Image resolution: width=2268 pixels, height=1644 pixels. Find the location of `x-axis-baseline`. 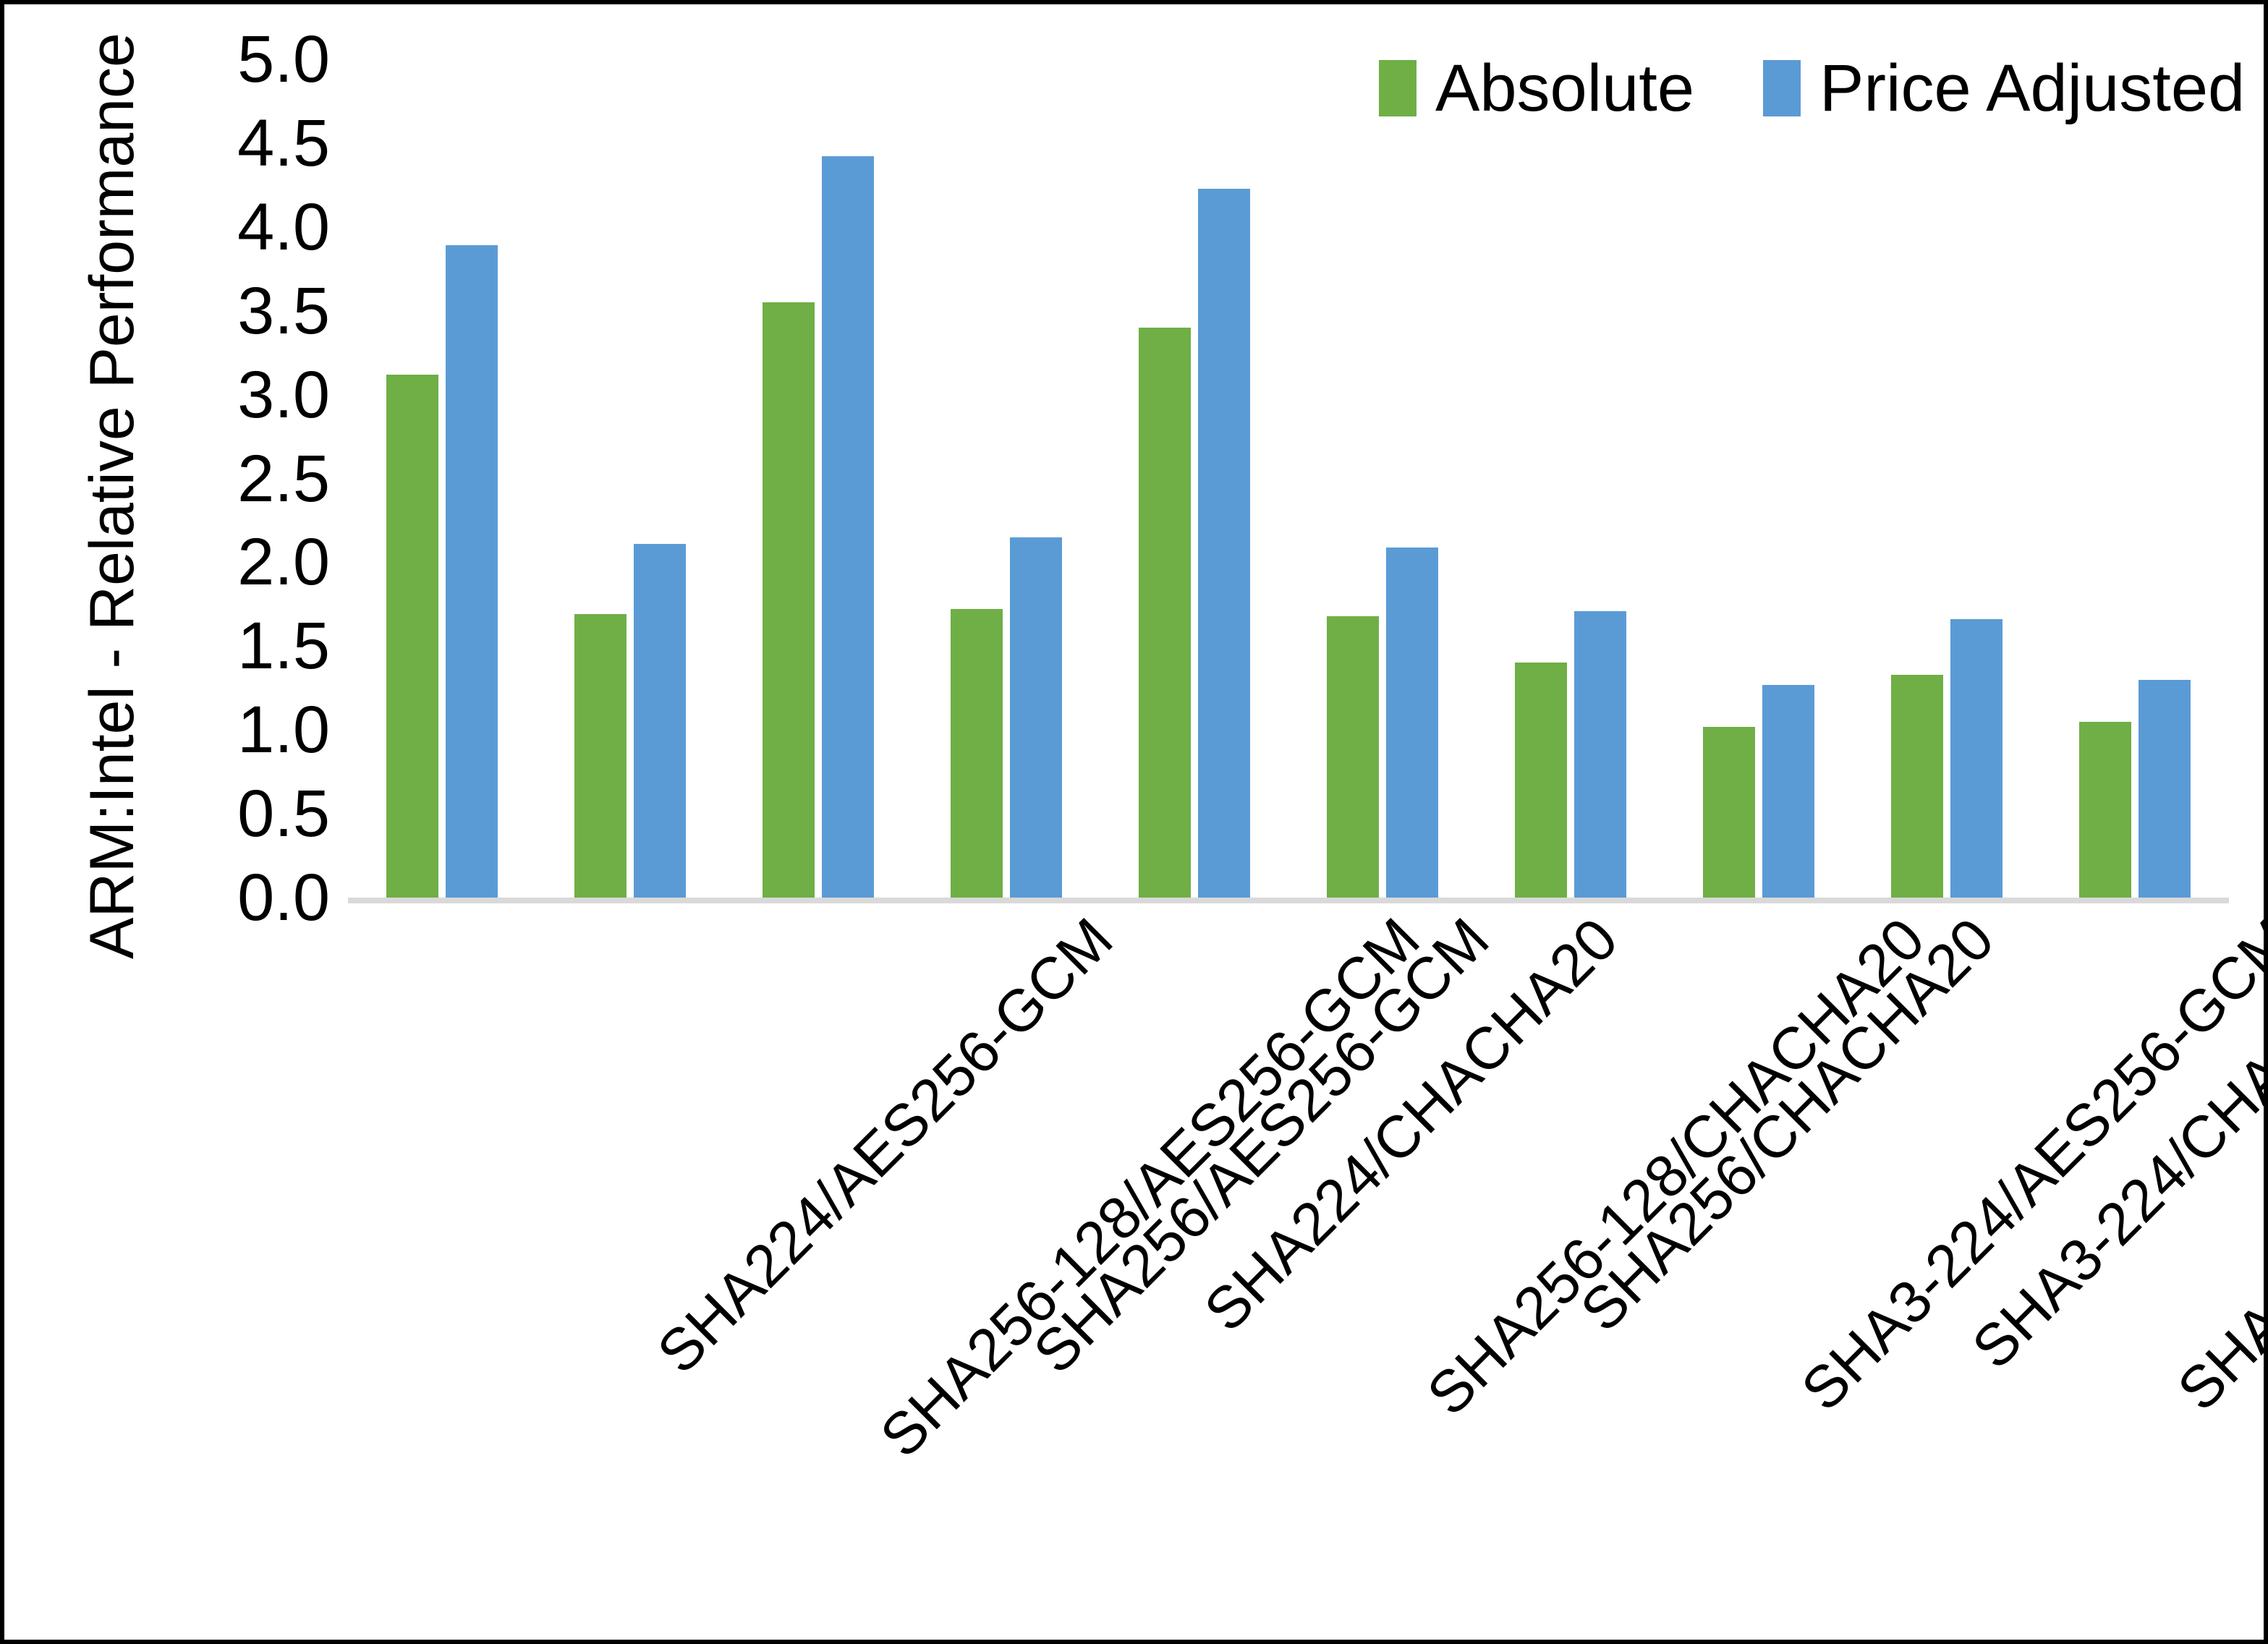

x-axis-baseline is located at coordinates (1288, 900).